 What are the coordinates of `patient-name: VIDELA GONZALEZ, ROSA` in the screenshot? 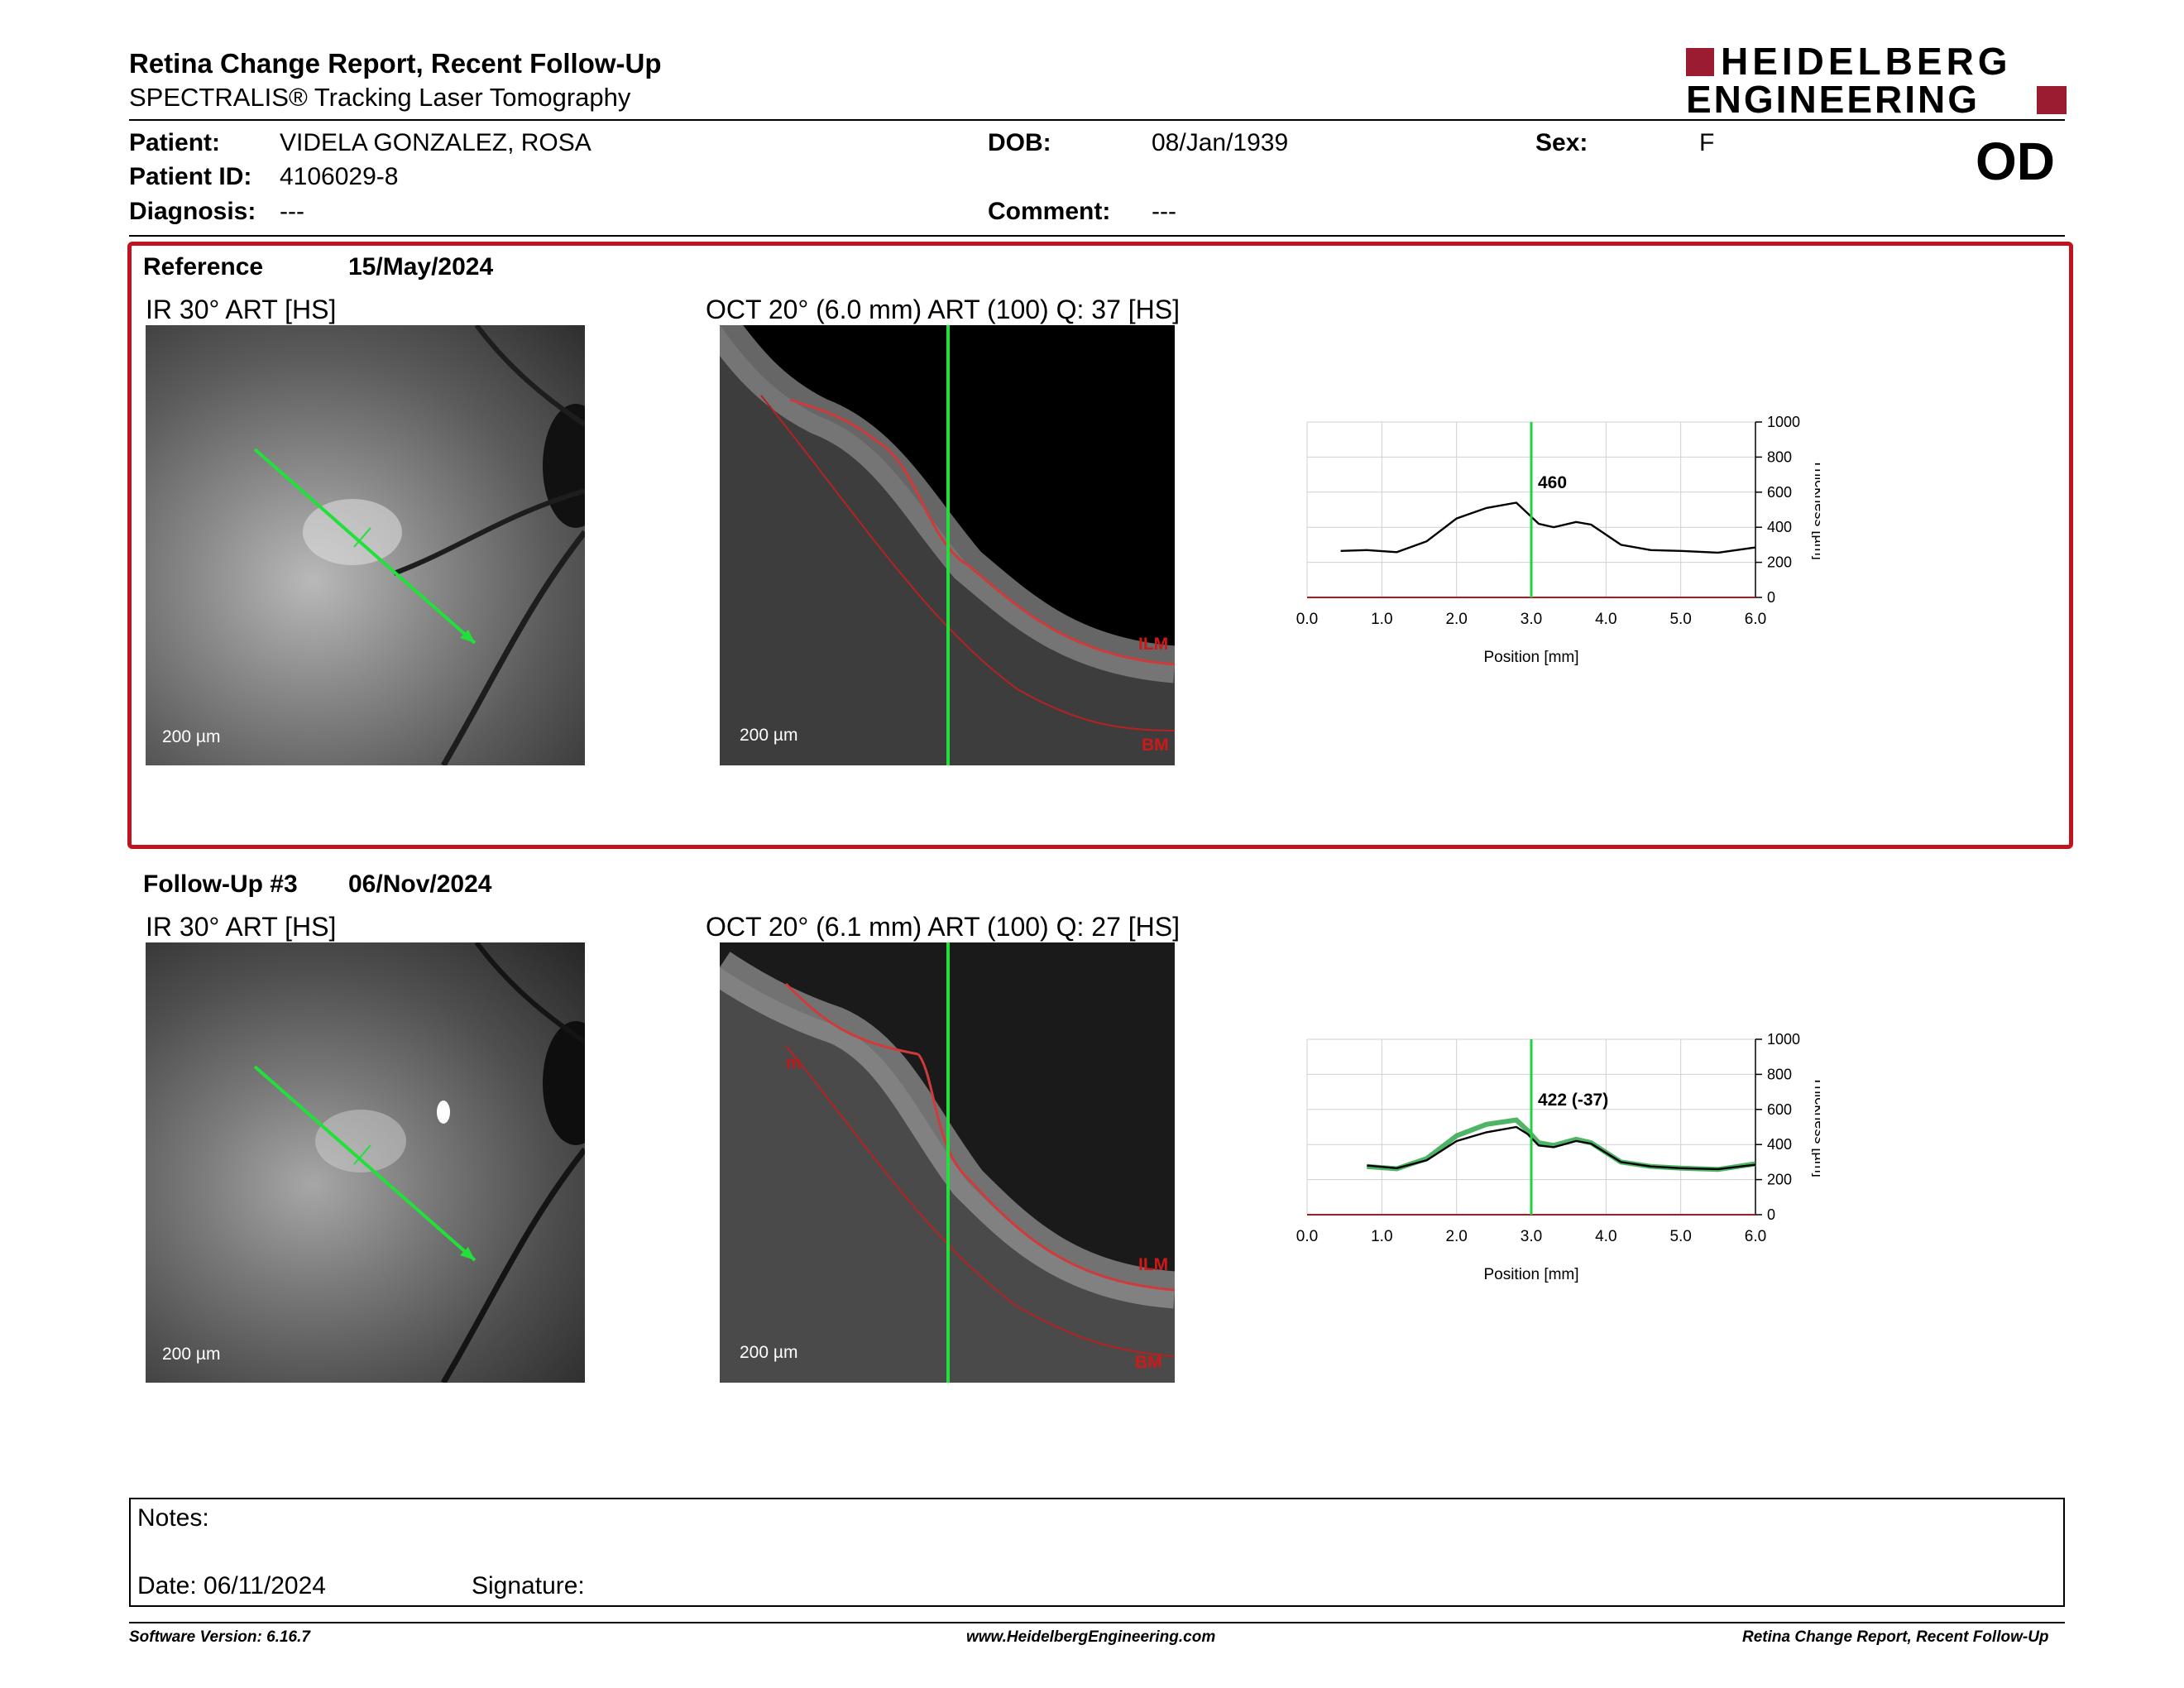 It's located at (436, 142).